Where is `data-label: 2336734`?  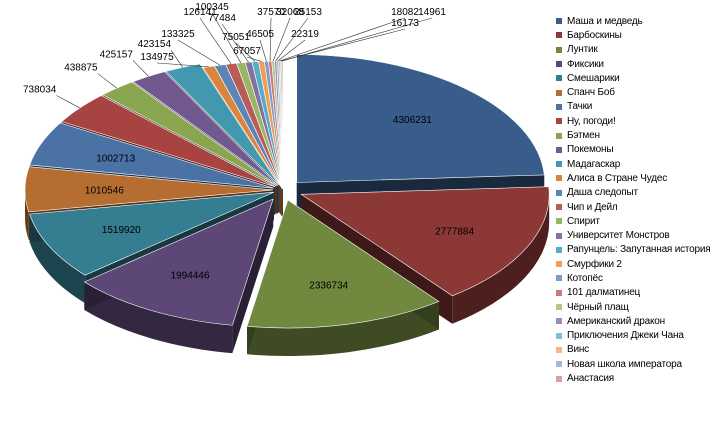
data-label: 2336734 is located at coordinates (328, 285).